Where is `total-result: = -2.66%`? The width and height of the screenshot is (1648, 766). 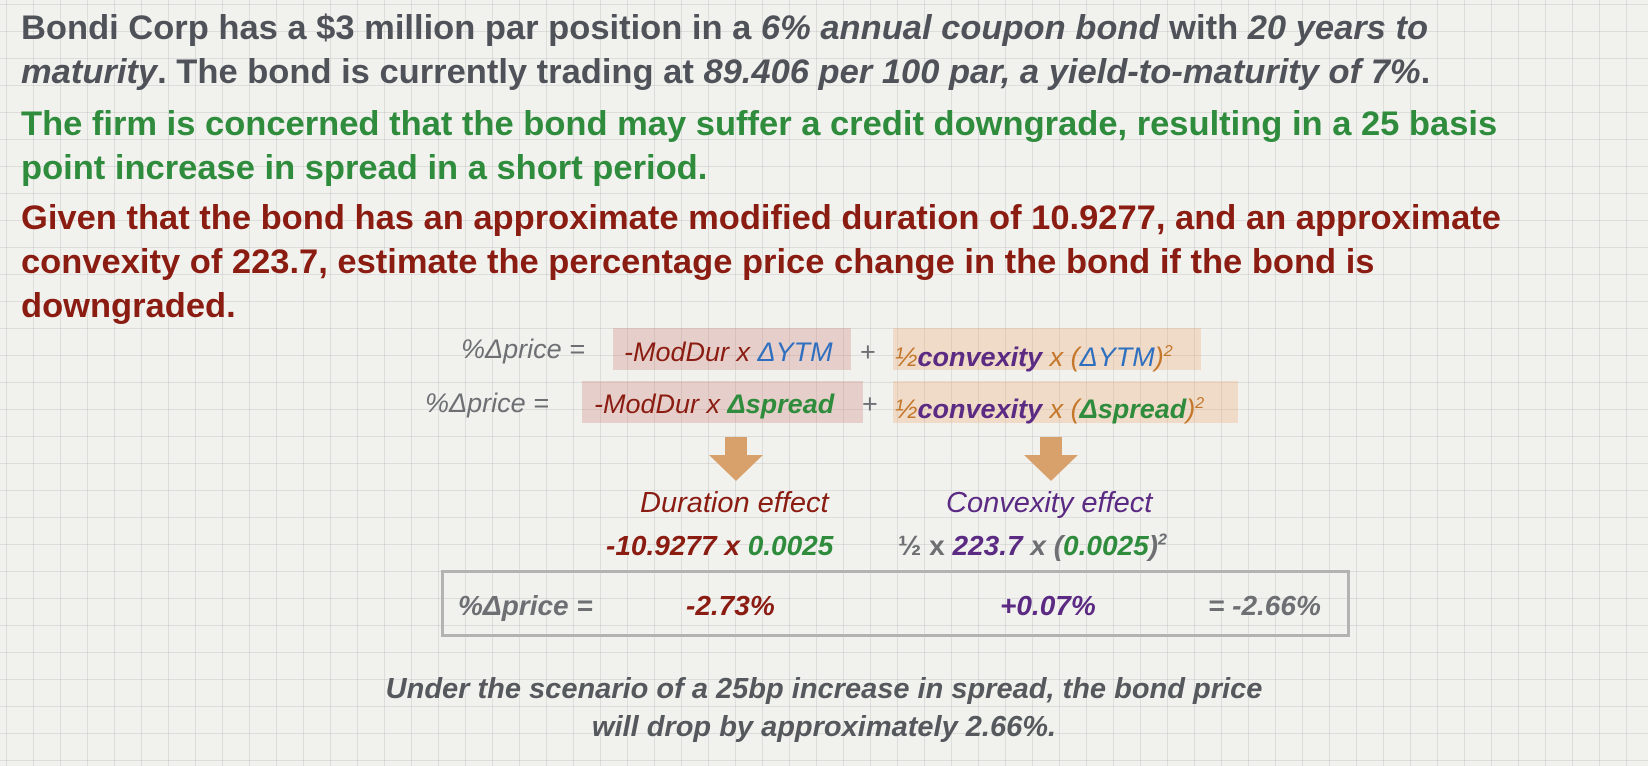 total-result: = -2.66% is located at coordinates (1264, 605).